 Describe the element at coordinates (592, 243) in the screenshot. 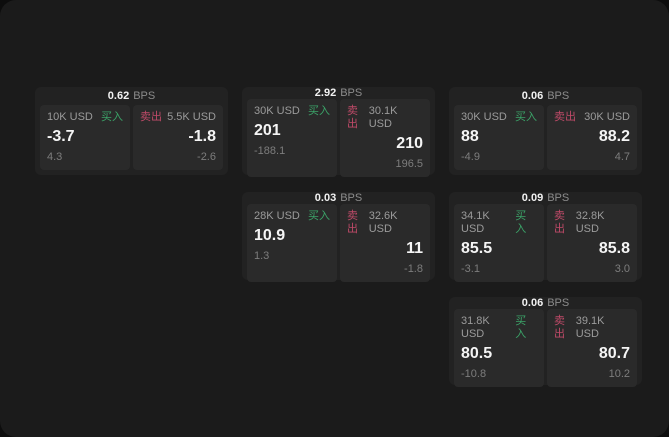

I see `sell-panel: 卖出 32.8K USD 85.8 3.0` at that location.